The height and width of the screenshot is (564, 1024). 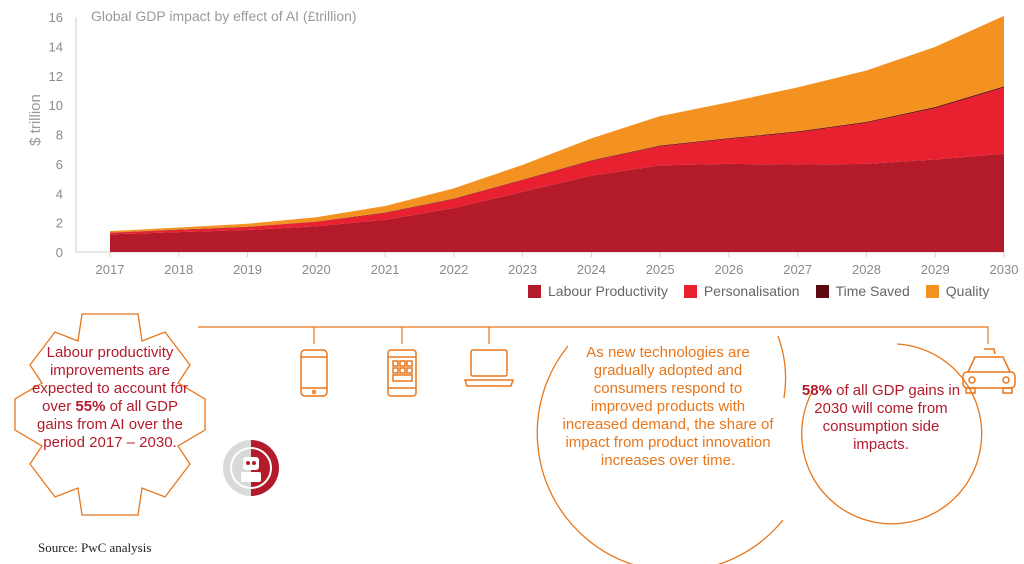 I want to click on x-tick-label: 2026, so click(x=728, y=269).